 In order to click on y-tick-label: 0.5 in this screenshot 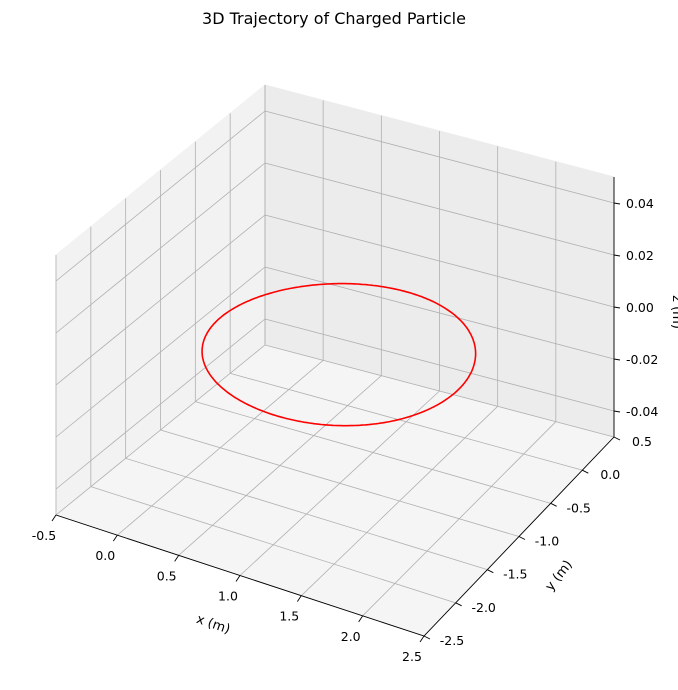, I will do `click(642, 441)`.